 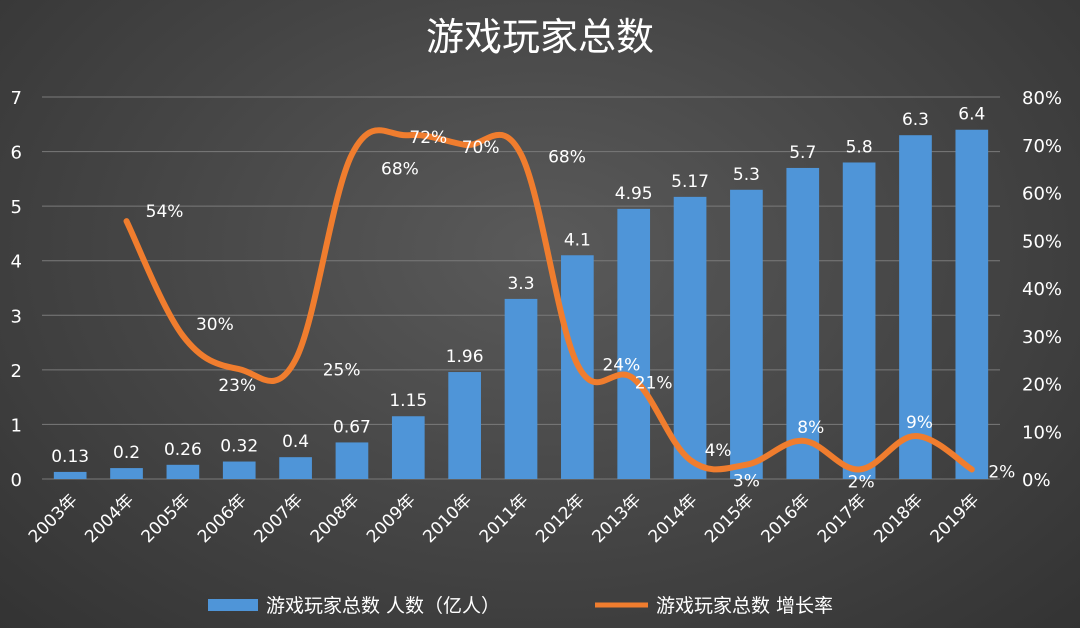 I want to click on x-tick-label: 2015年, so click(x=729, y=518).